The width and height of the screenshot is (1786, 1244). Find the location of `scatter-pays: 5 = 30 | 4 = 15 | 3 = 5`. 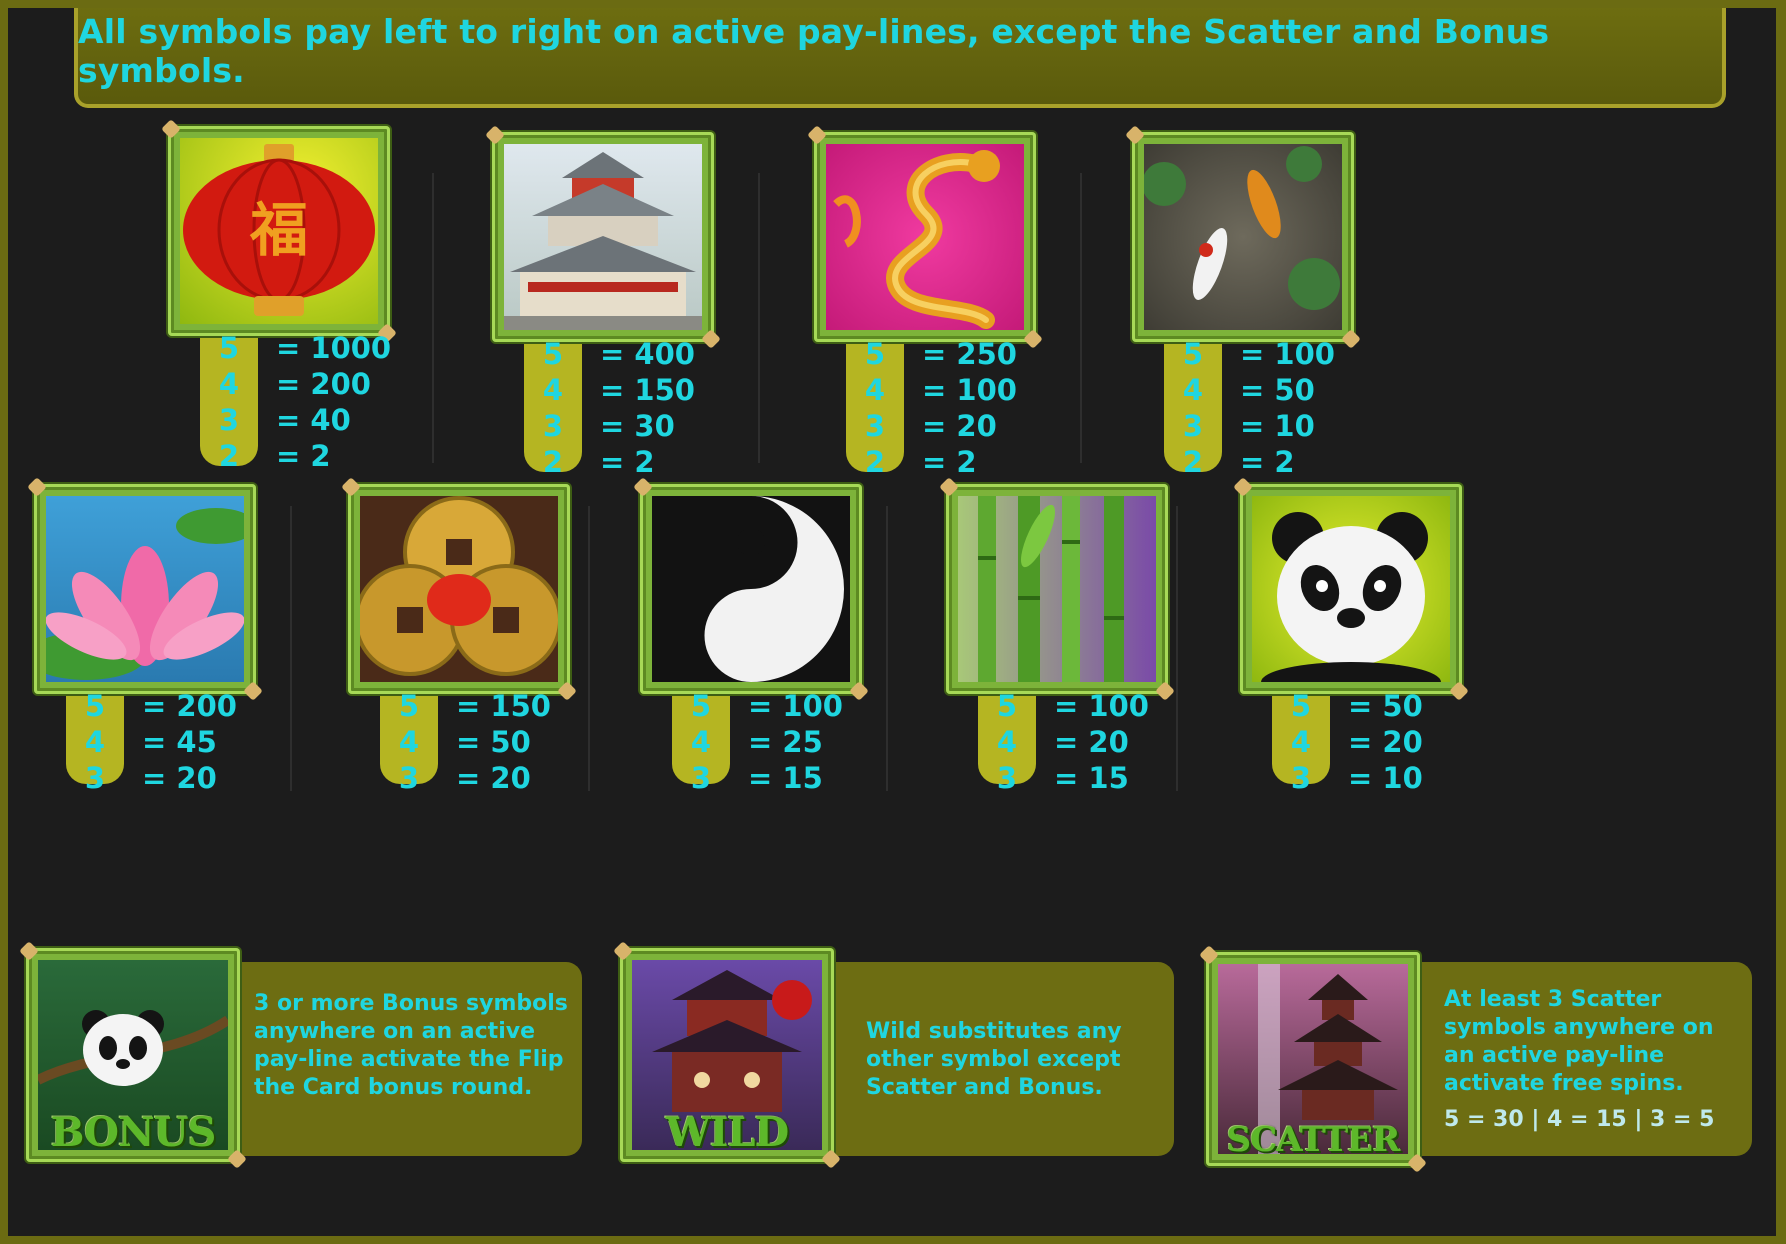

scatter-pays: 5 = 30 | 4 = 15 | 3 = 5 is located at coordinates (1579, 1119).